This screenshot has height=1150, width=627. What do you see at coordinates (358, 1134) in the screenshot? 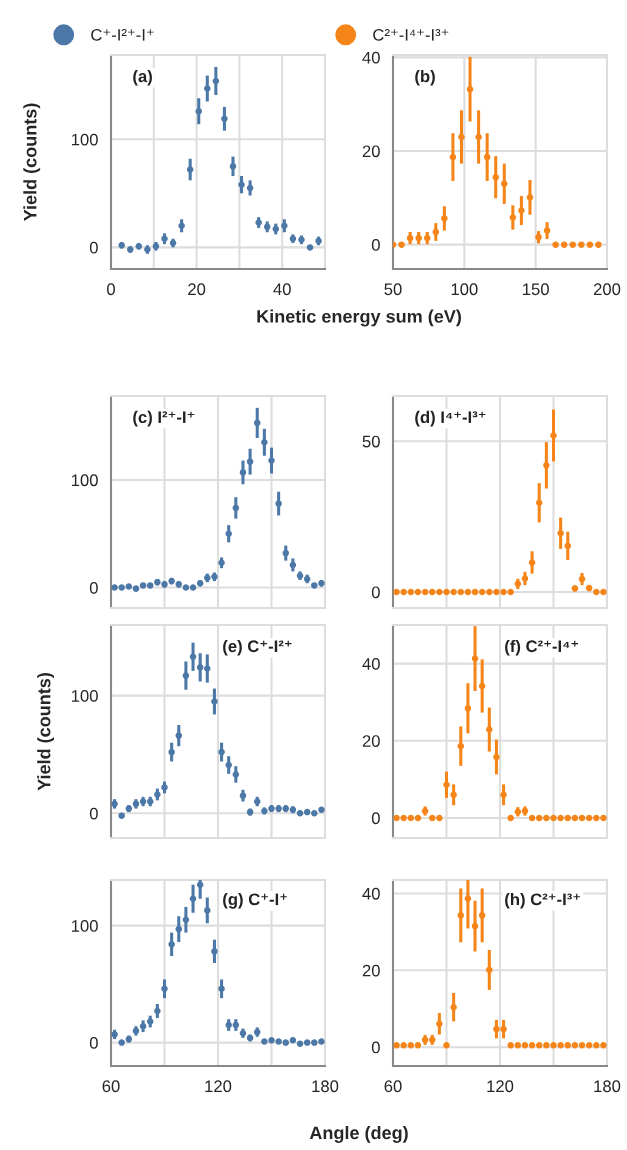
I see `x-axis-title: Angle (deg)` at bounding box center [358, 1134].